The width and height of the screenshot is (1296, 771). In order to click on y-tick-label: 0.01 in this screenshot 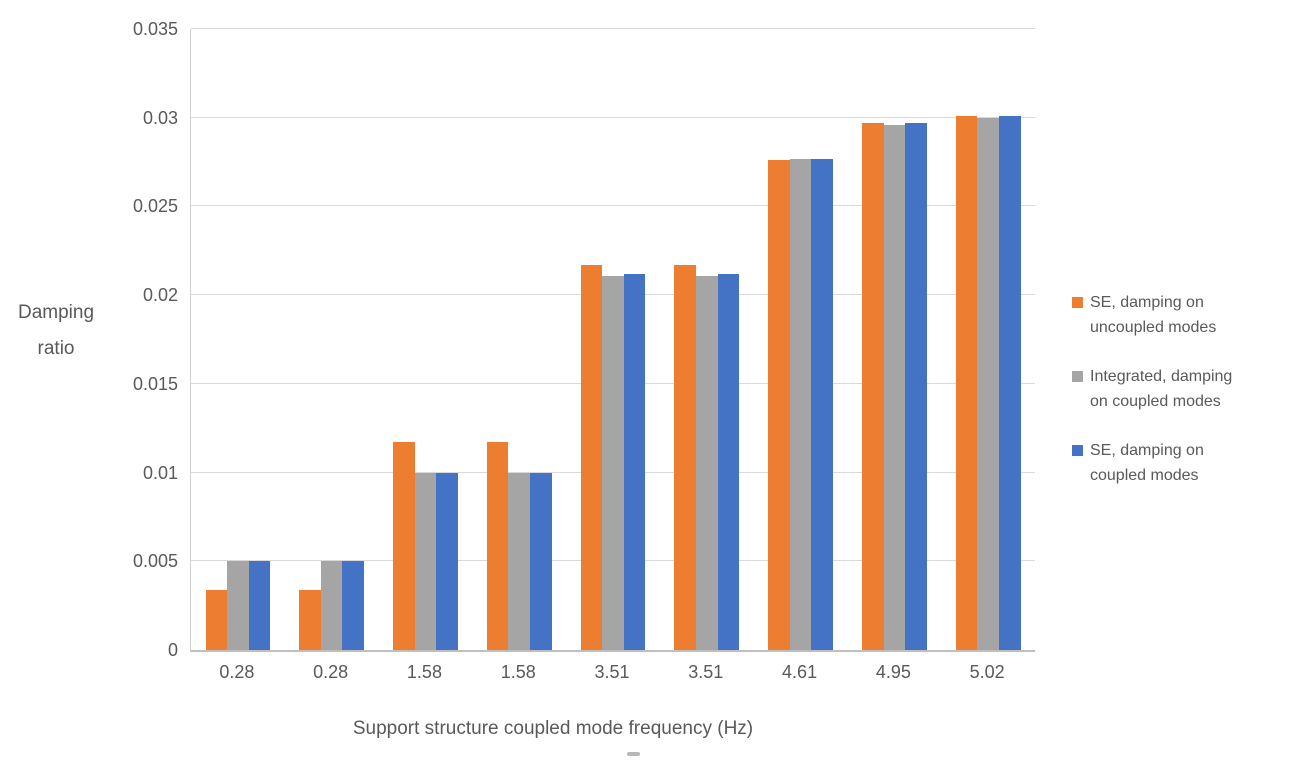, I will do `click(160, 472)`.